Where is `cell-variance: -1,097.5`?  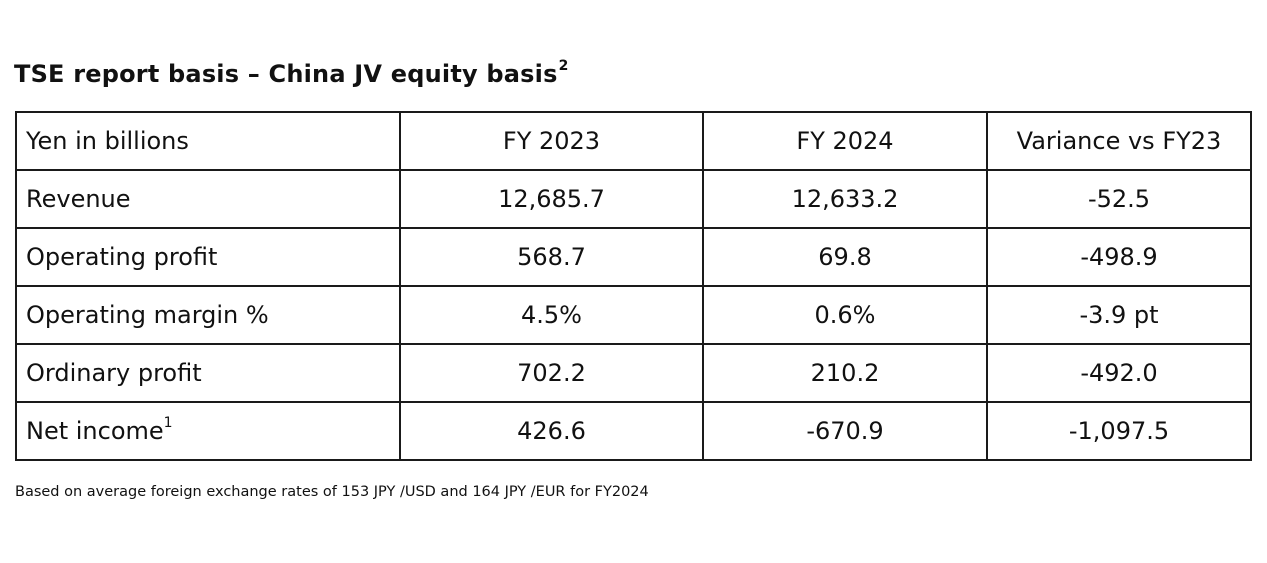
cell-variance: -1,097.5 is located at coordinates (1119, 431).